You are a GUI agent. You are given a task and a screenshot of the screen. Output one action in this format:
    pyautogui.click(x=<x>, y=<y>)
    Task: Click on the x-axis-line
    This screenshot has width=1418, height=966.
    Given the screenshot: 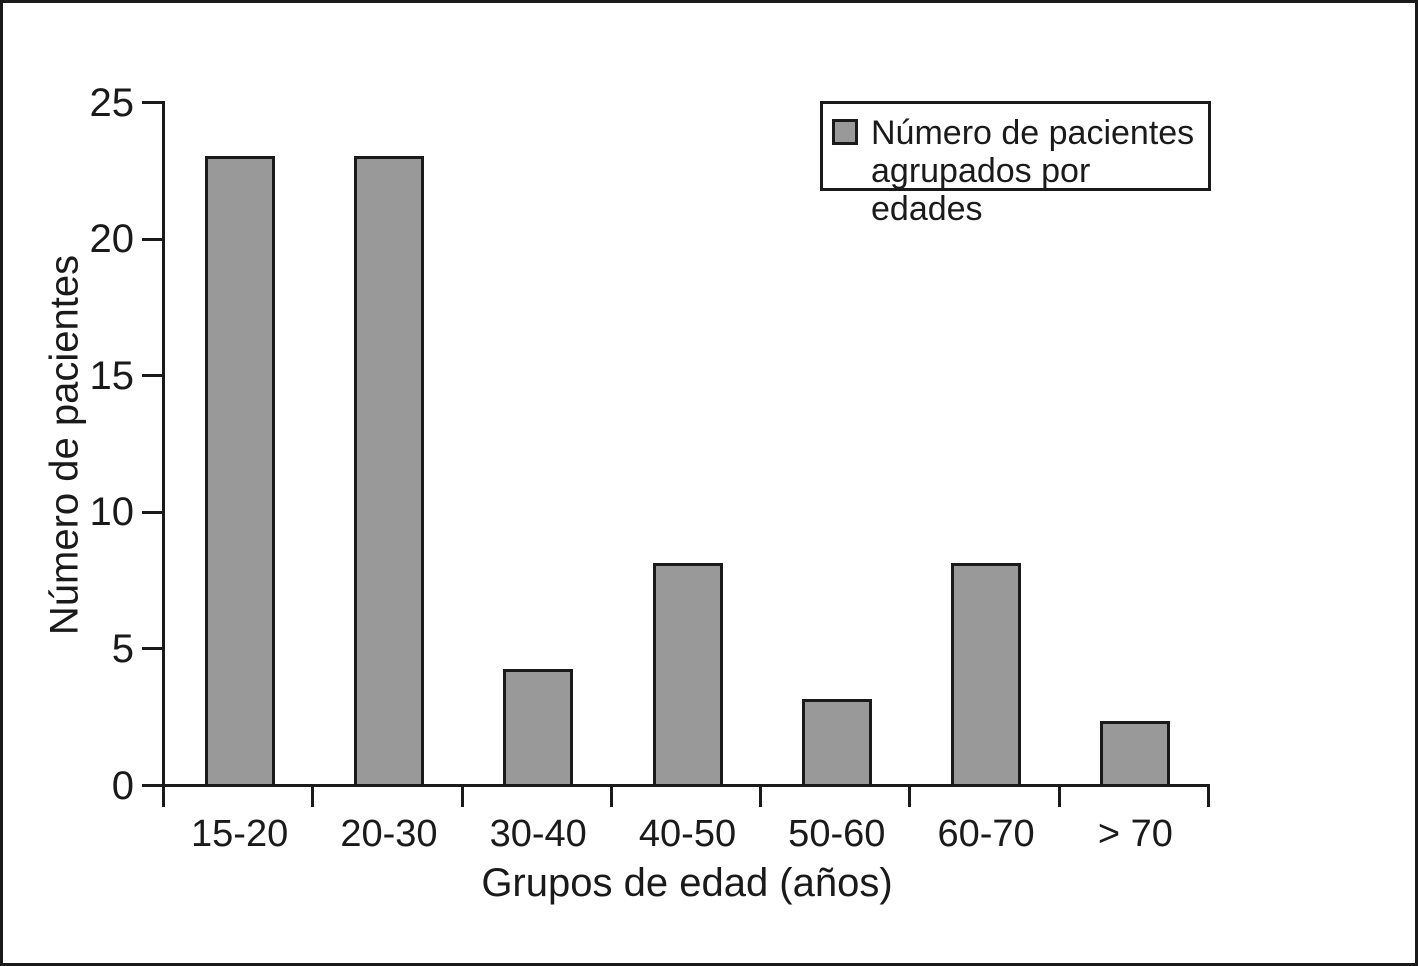 What is the action you would take?
    pyautogui.click(x=676, y=785)
    